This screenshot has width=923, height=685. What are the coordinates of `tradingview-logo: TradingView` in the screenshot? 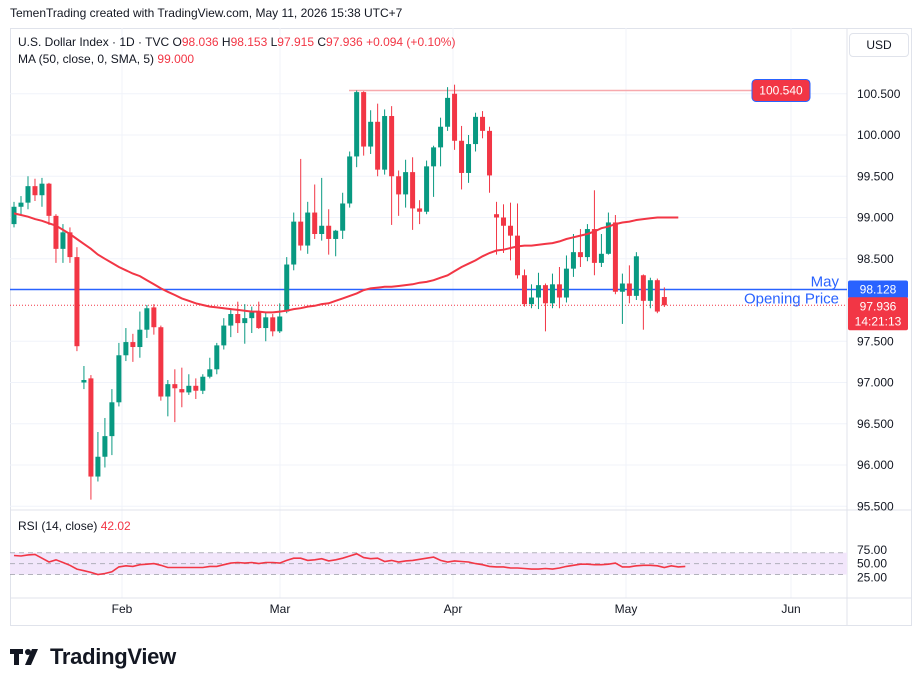 It's located at (93, 657).